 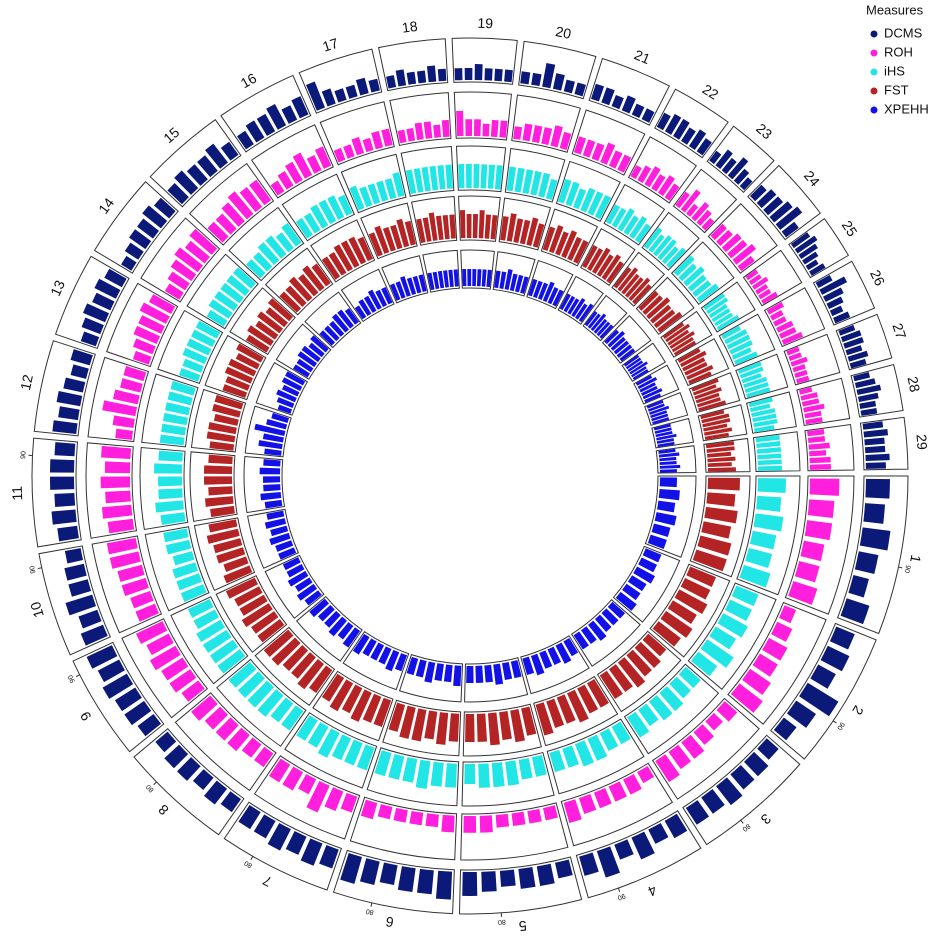 What do you see at coordinates (898, 51) in the screenshot?
I see `legend-label: ROH` at bounding box center [898, 51].